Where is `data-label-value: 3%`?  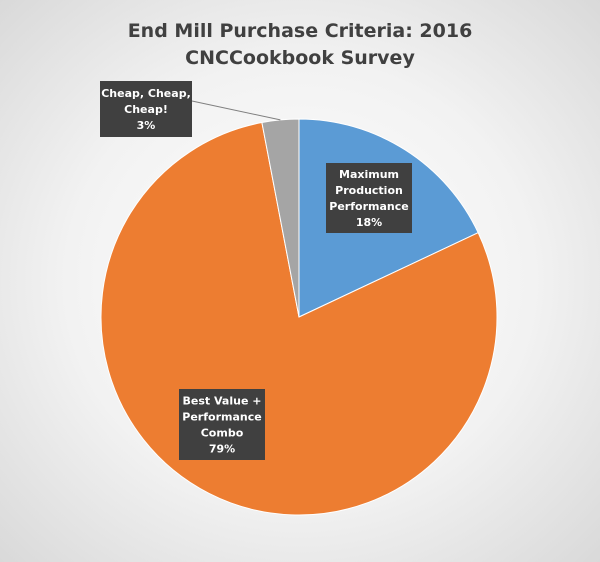
data-label-value: 3% is located at coordinates (146, 125).